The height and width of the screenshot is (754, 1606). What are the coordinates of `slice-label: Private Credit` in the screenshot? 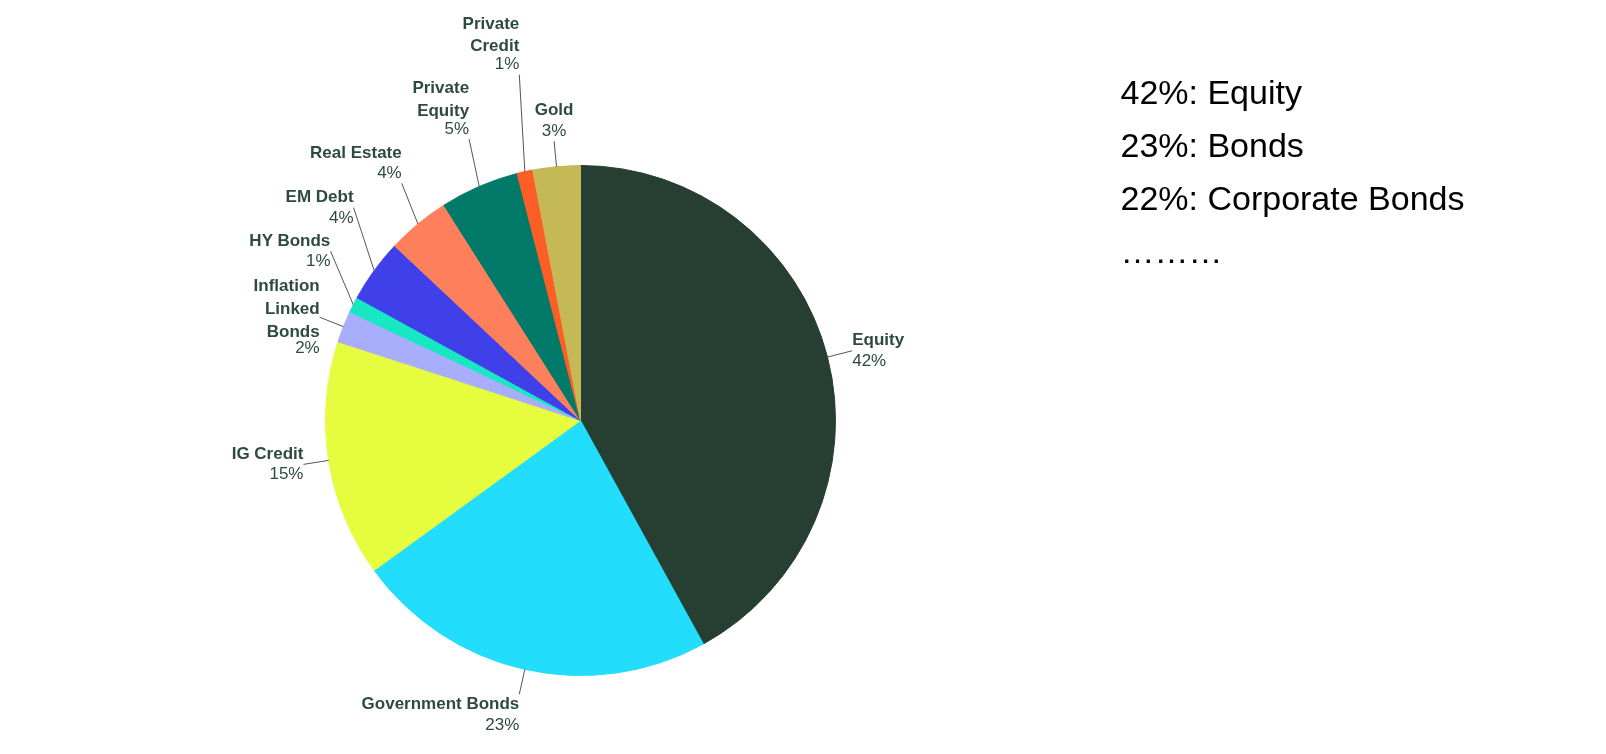 It's located at (491, 34).